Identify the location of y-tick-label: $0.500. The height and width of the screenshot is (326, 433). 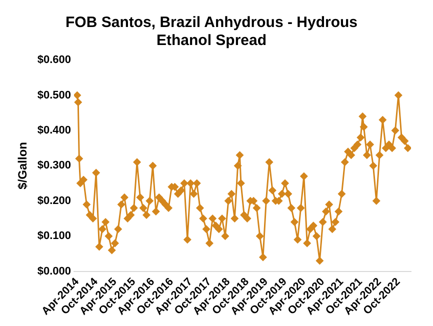
(54, 95).